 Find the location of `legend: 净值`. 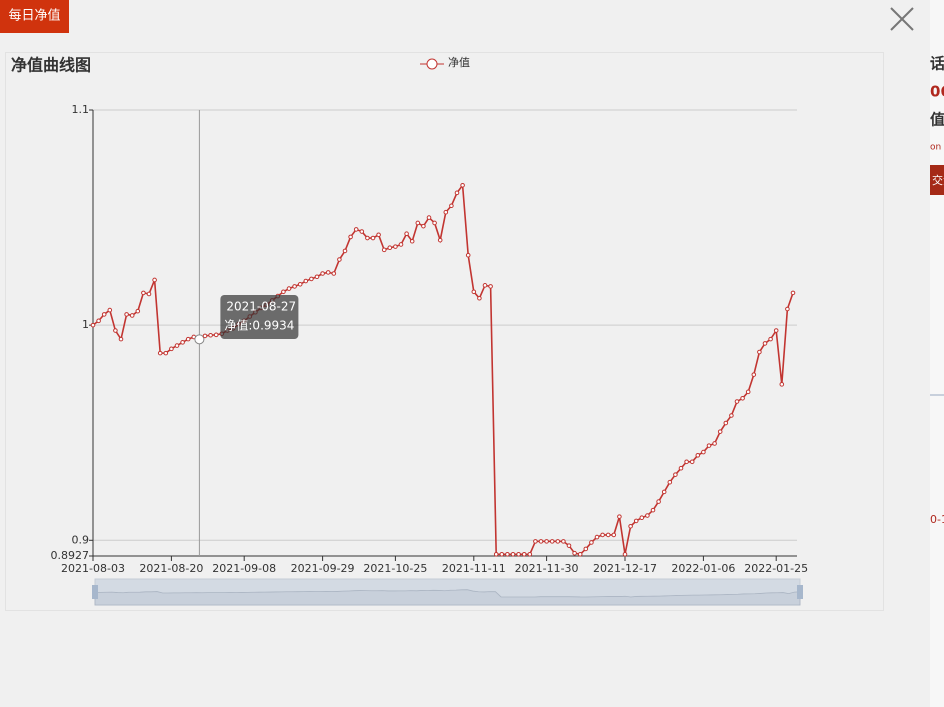

legend: 净值 is located at coordinates (445, 62).